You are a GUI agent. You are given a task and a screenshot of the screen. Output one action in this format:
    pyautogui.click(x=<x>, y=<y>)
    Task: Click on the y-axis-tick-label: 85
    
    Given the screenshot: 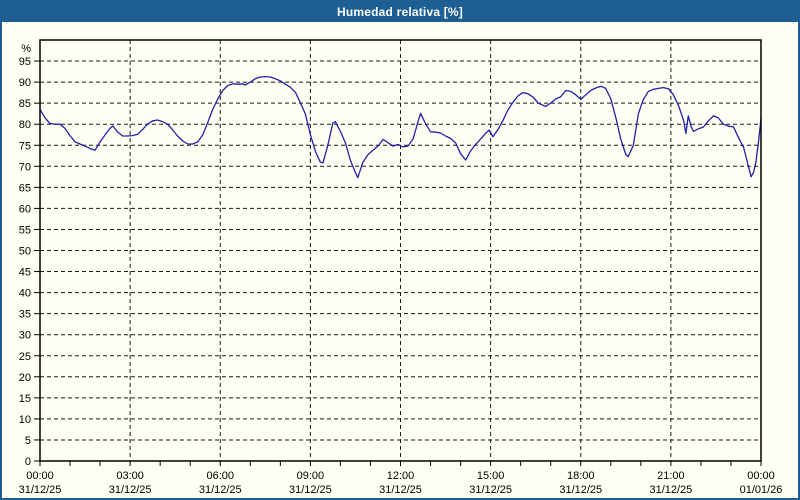 What is the action you would take?
    pyautogui.click(x=25, y=104)
    